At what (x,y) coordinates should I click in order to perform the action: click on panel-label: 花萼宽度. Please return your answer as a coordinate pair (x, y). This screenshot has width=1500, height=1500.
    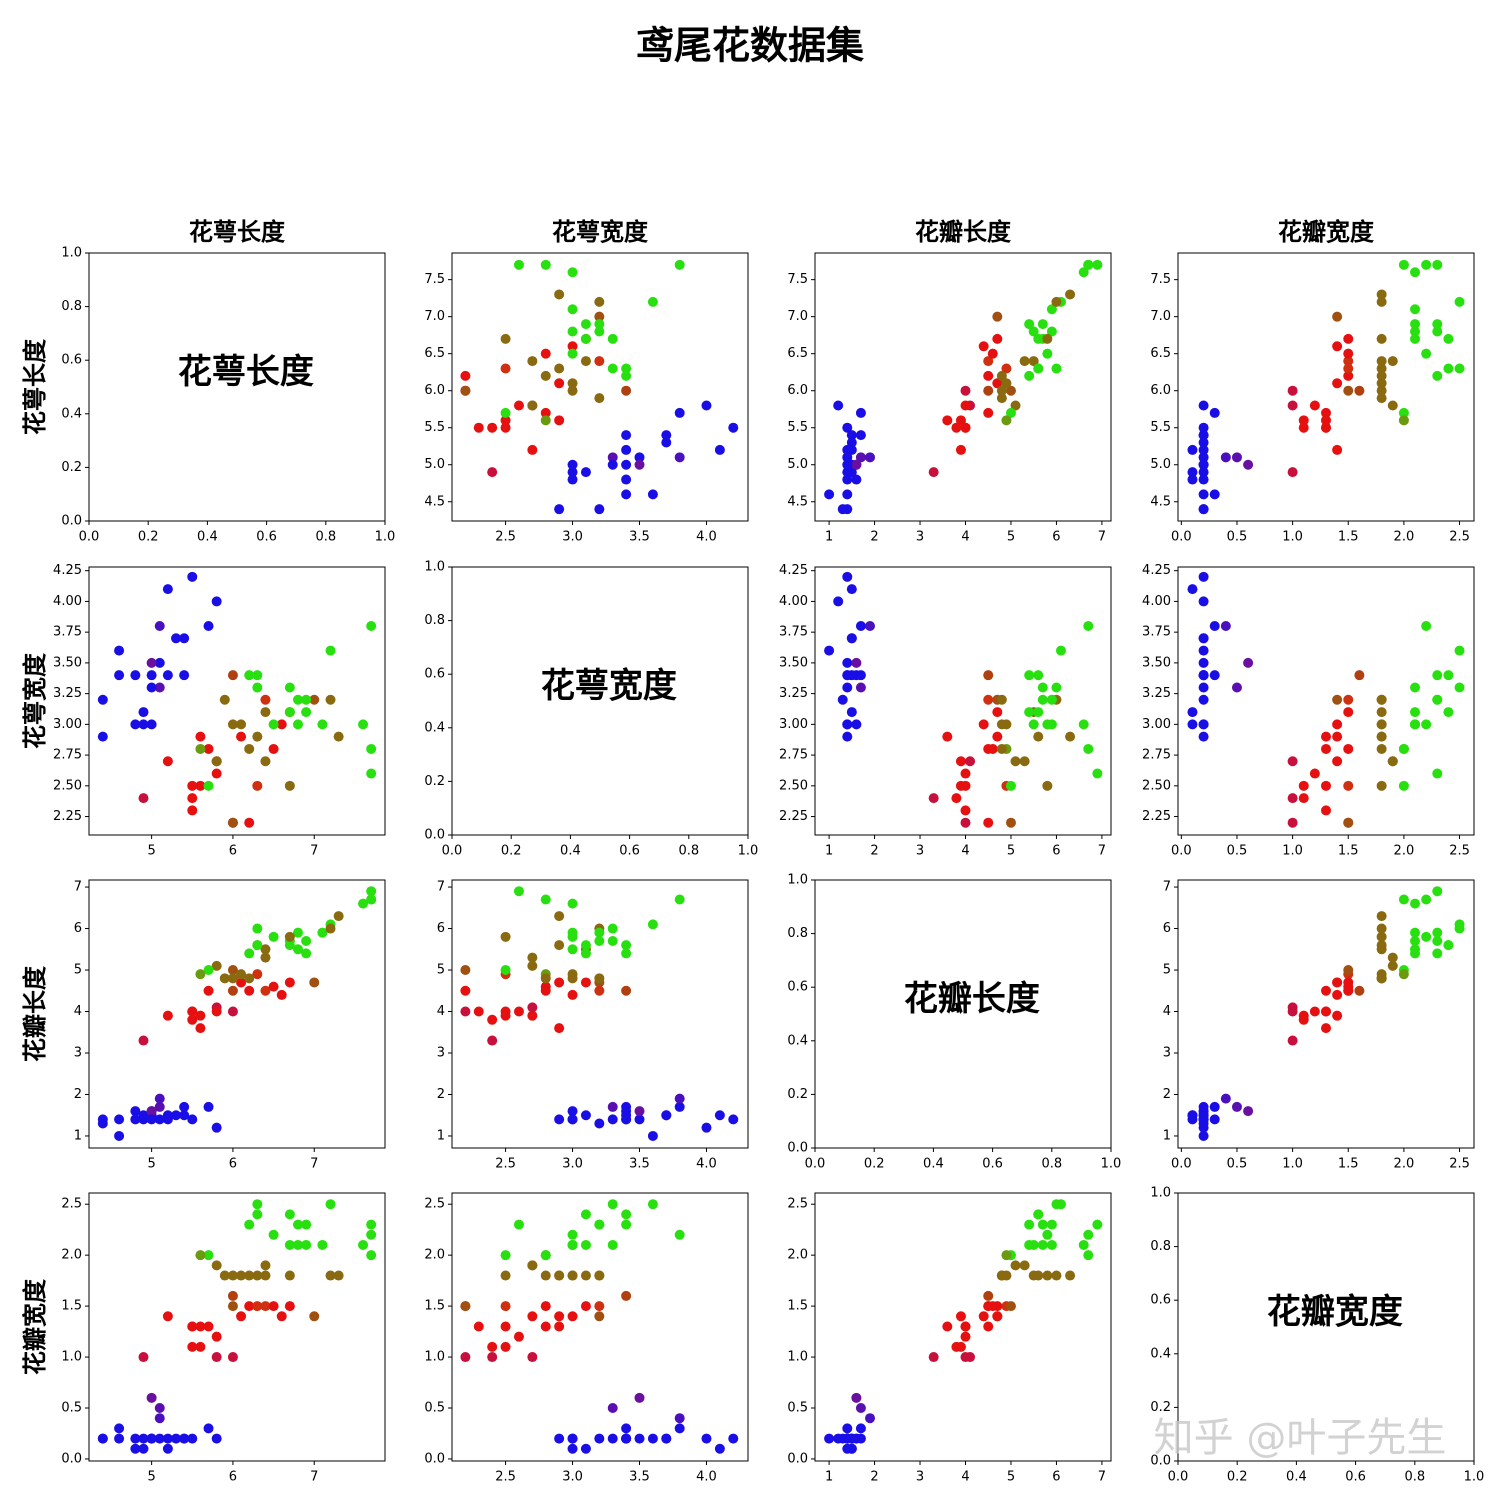
    Looking at the image, I should click on (609, 686).